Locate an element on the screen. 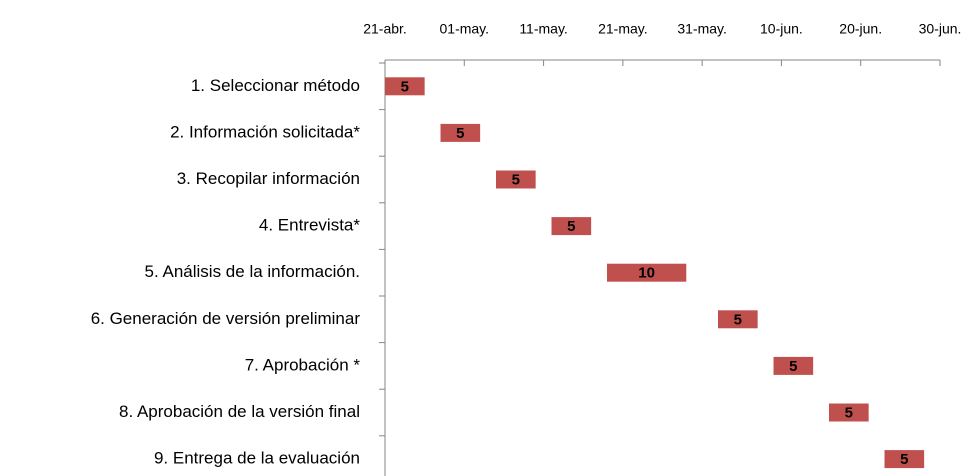 This screenshot has width=969, height=476. x-tick-label: 21-abr. is located at coordinates (385, 29).